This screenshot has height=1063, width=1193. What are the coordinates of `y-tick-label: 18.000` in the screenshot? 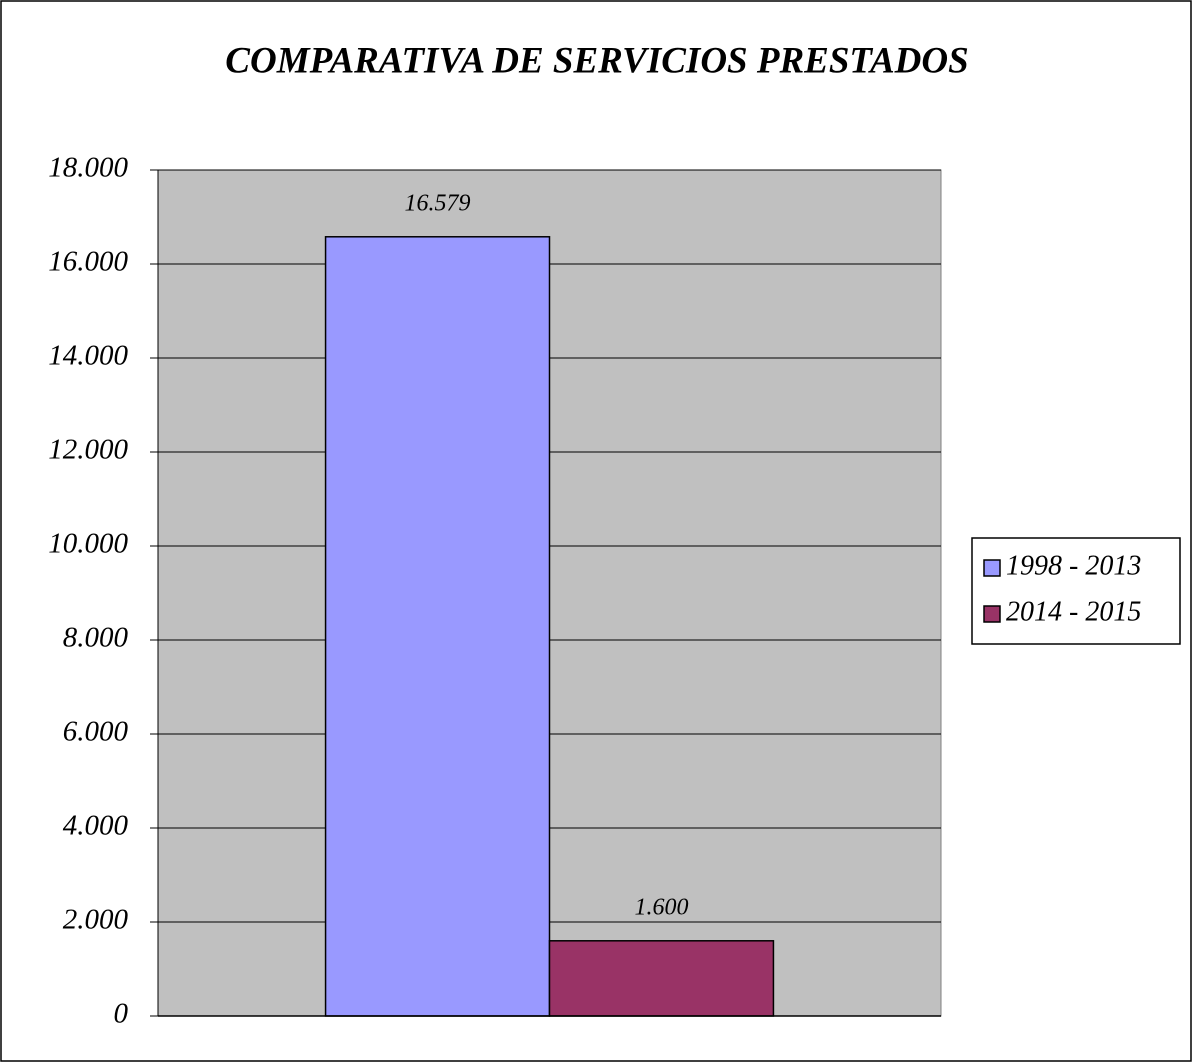 It's located at (88, 168).